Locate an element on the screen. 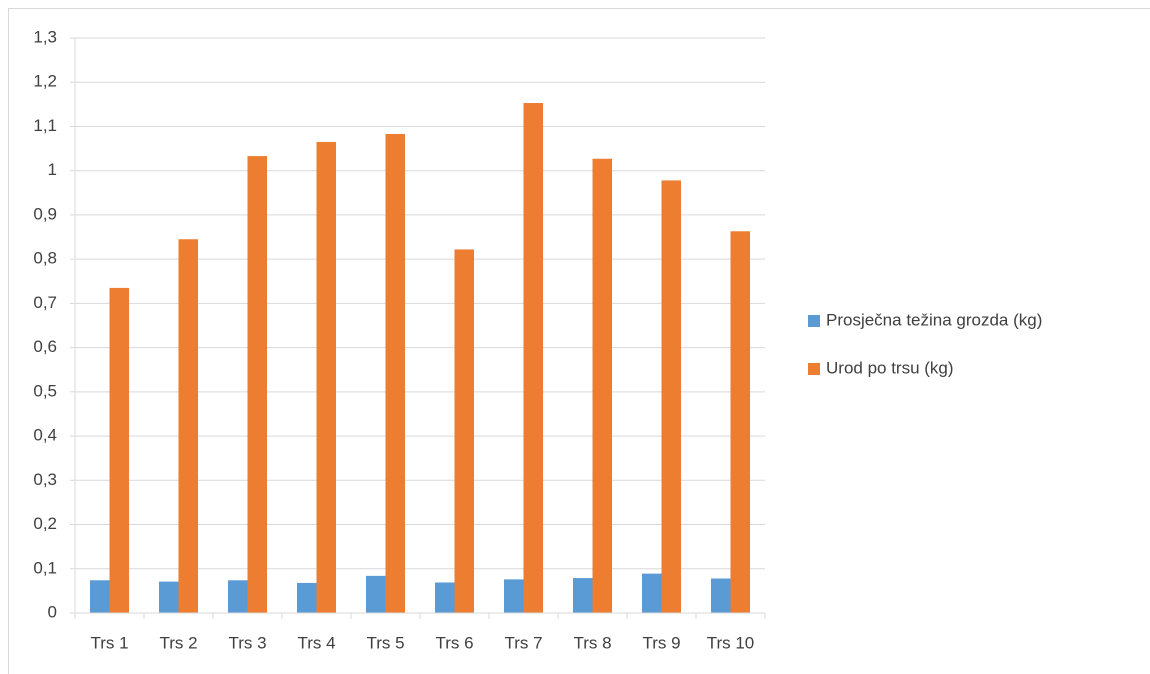 Image resolution: width=1150 pixels, height=674 pixels. y-tick-label: 0,5 is located at coordinates (45, 390).